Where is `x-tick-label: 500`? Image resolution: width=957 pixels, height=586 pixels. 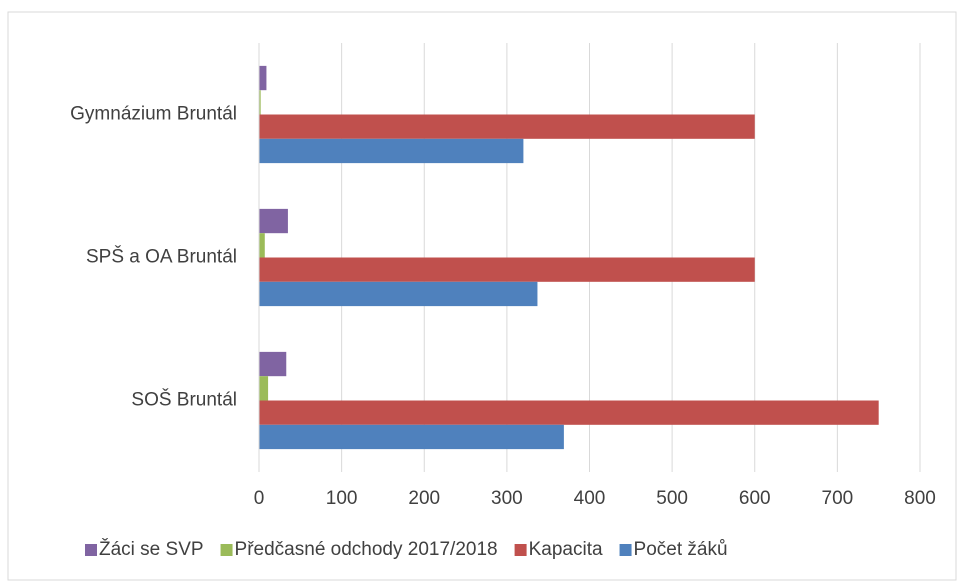 x-tick-label: 500 is located at coordinates (672, 498).